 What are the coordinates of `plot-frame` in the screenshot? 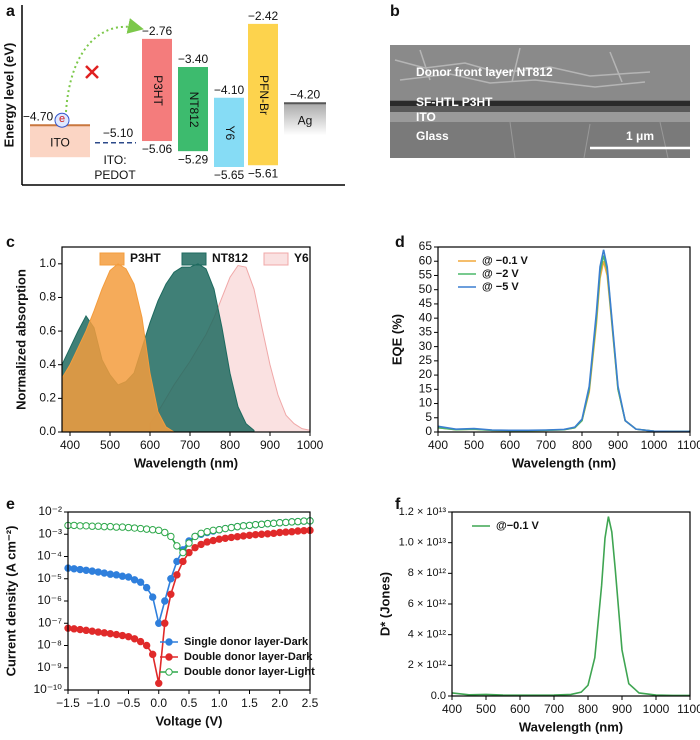 It's located at (571, 604).